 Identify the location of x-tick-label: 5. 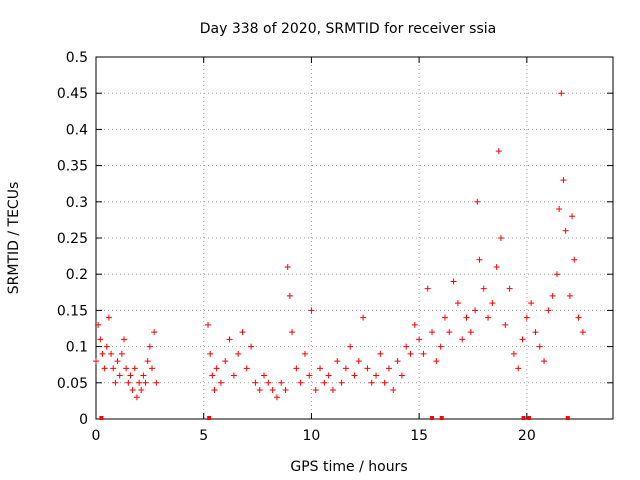
(203, 436).